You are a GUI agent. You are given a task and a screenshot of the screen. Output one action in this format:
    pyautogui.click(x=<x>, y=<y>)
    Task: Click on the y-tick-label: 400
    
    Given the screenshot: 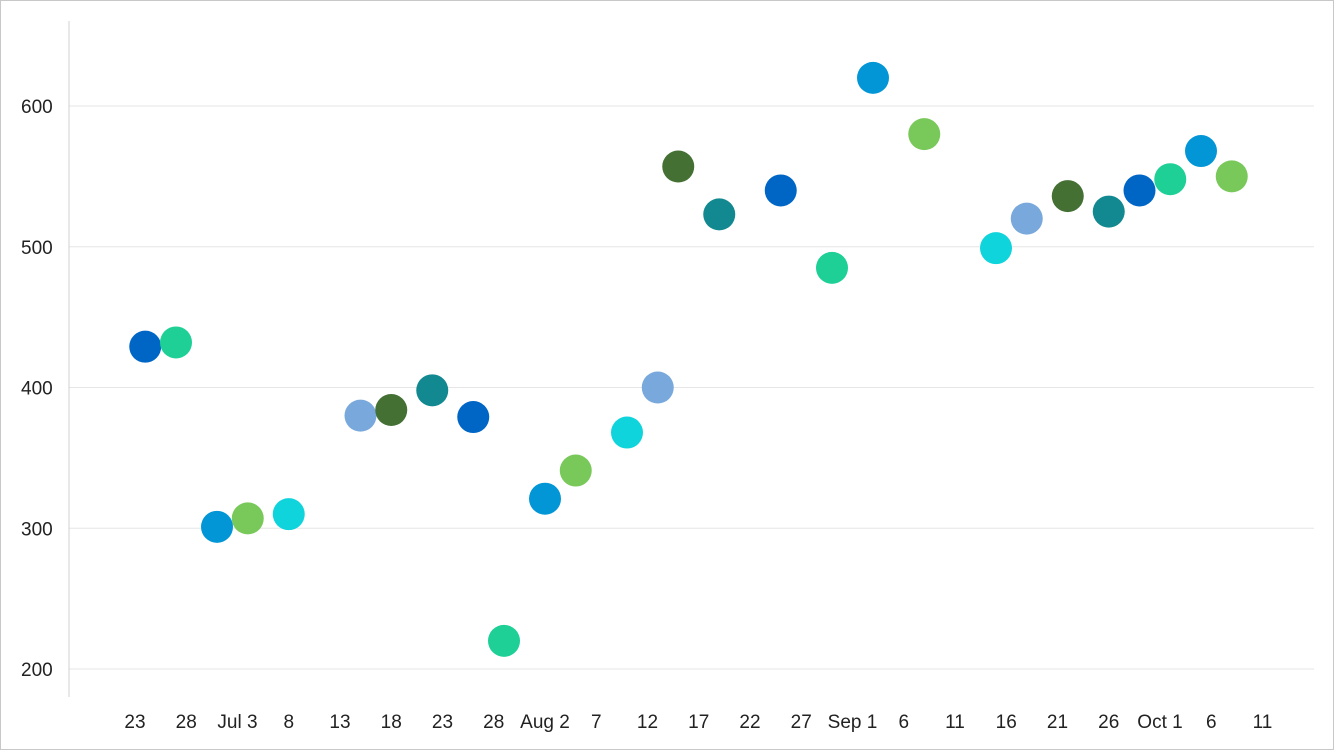 What is the action you would take?
    pyautogui.click(x=37, y=389)
    